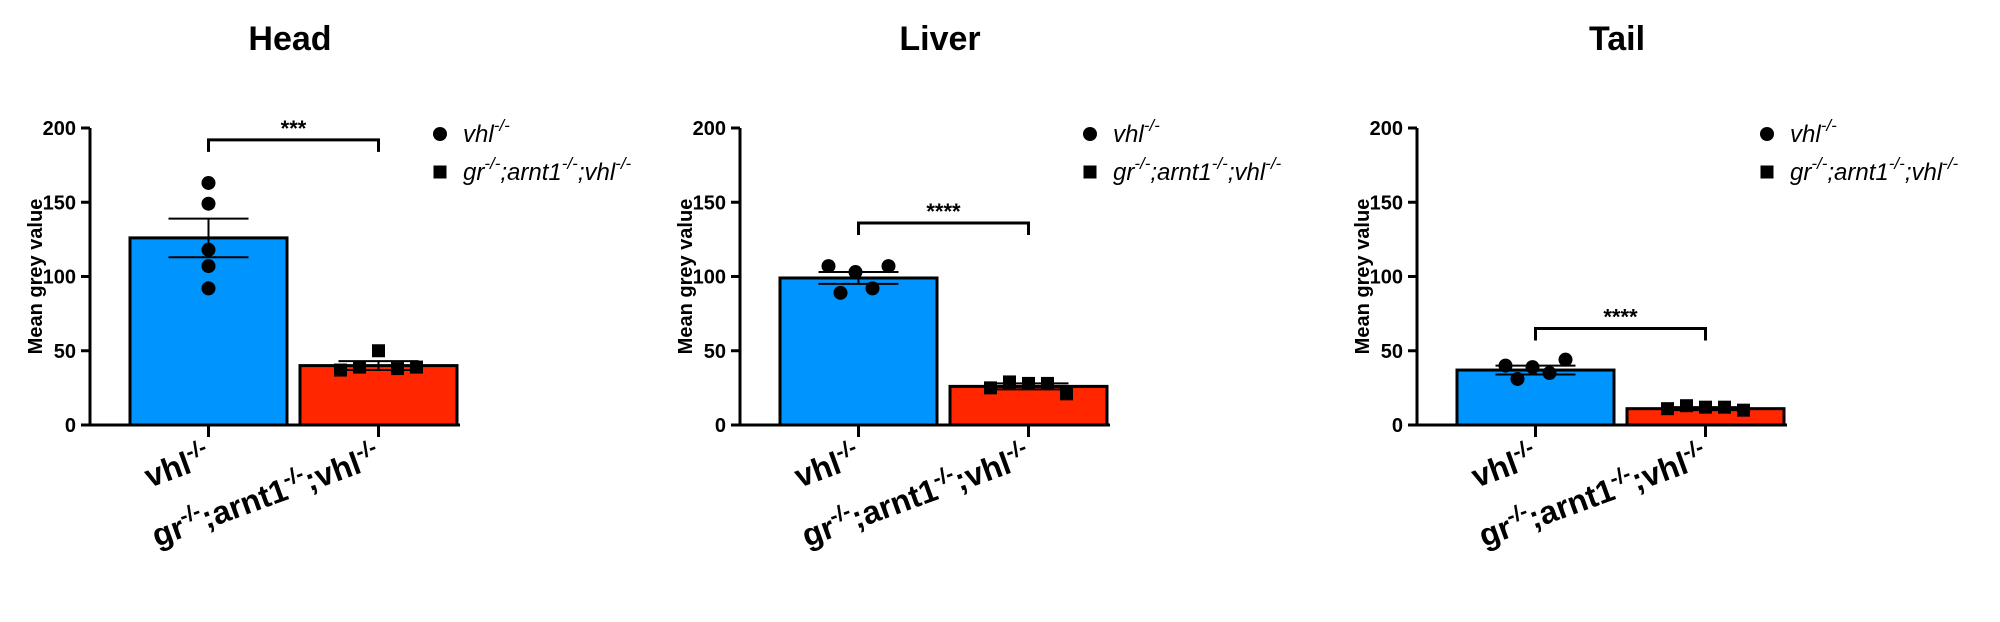  I want to click on chart-title: Tail, so click(1617, 39).